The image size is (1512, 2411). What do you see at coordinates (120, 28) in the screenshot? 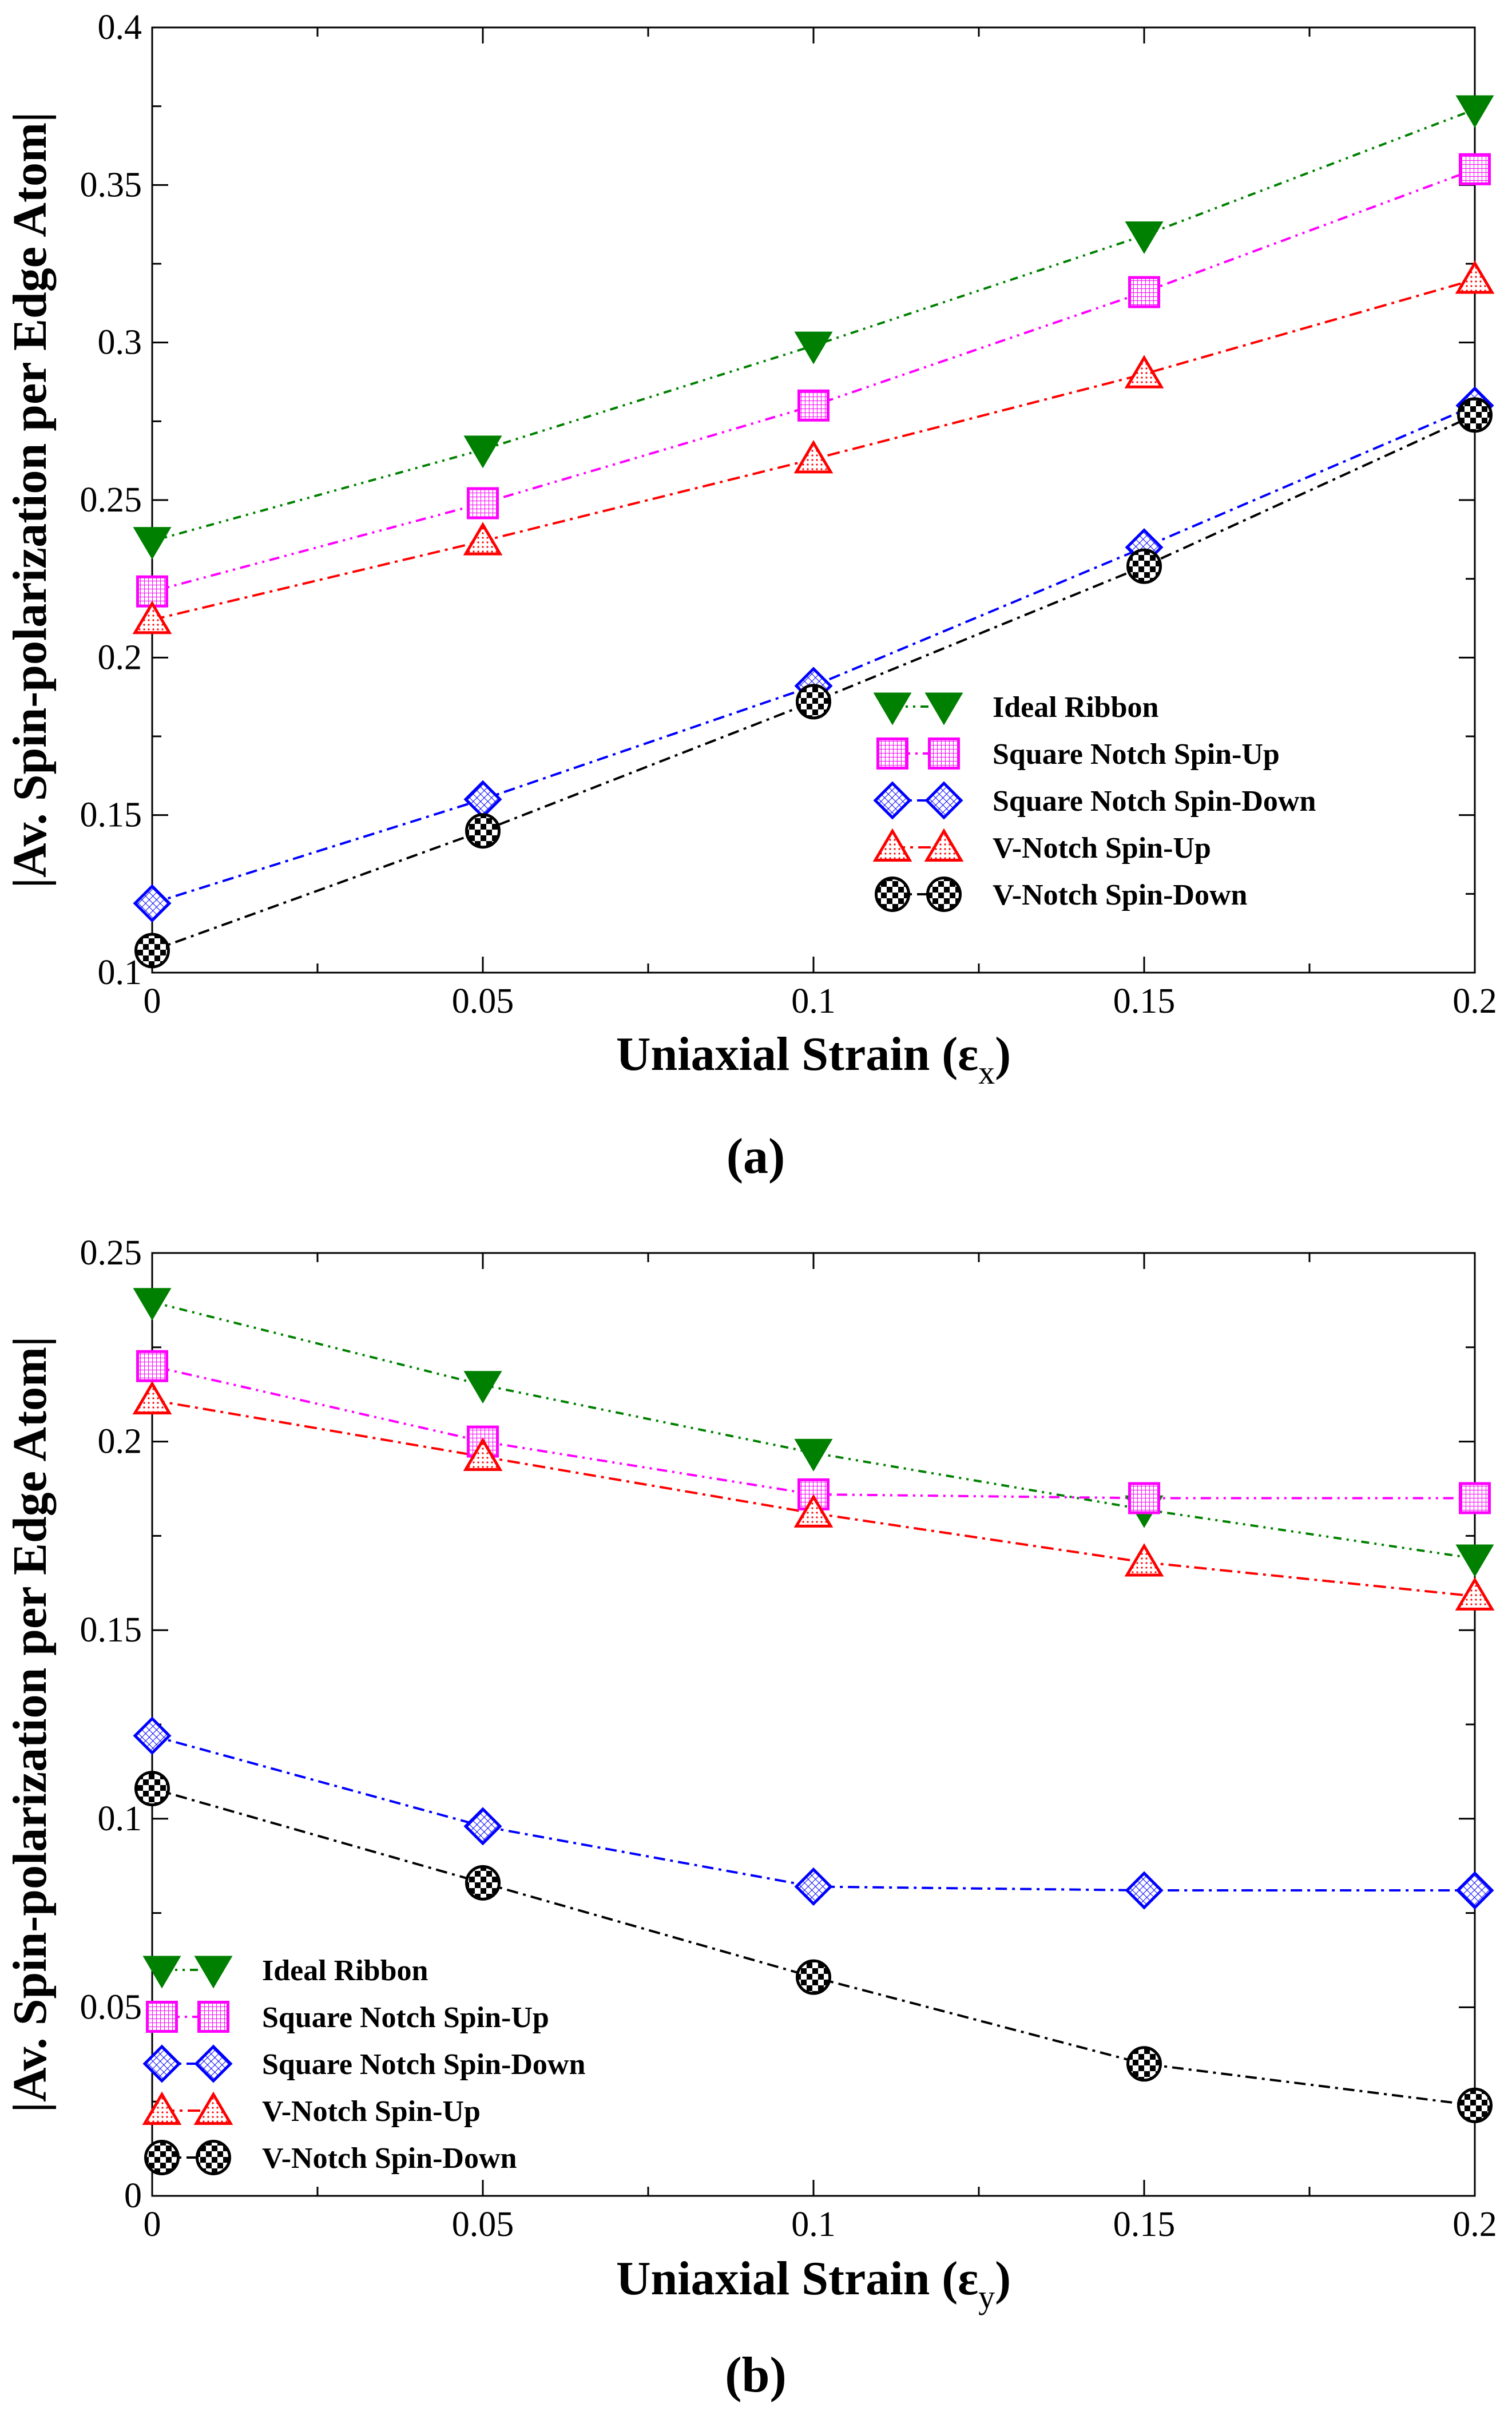
I see `y-tick-label: 0.4` at bounding box center [120, 28].